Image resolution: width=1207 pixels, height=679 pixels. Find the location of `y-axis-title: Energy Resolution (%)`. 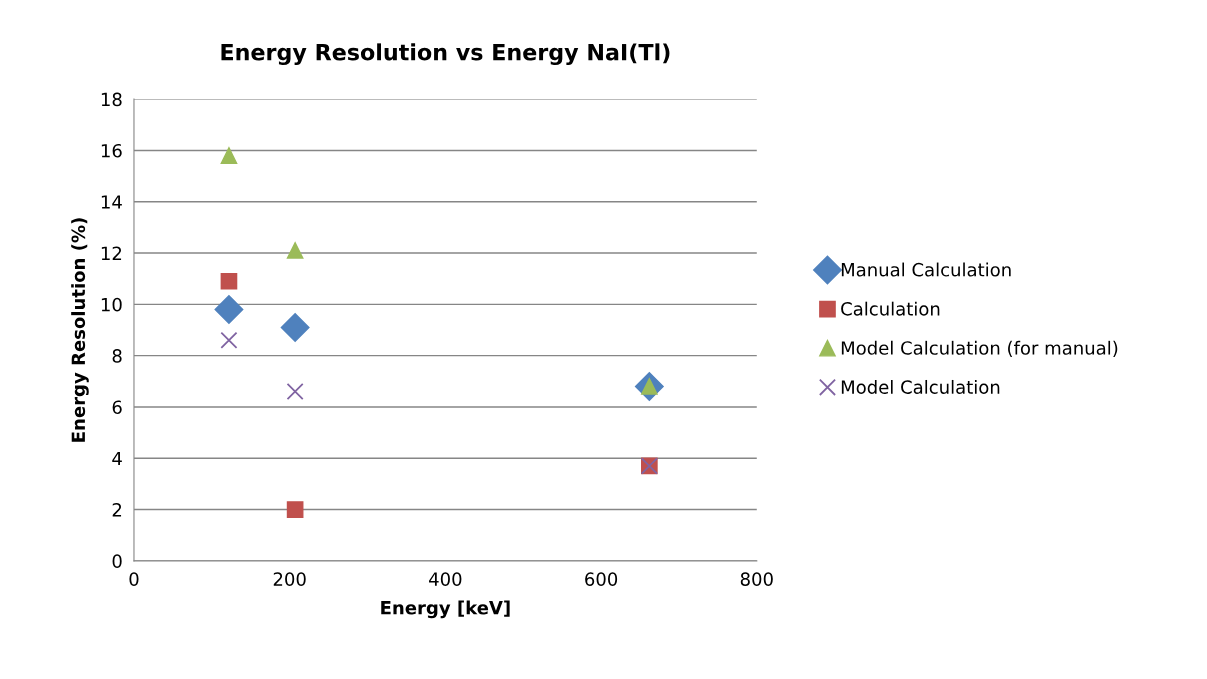

y-axis-title: Energy Resolution (%) is located at coordinates (80, 330).